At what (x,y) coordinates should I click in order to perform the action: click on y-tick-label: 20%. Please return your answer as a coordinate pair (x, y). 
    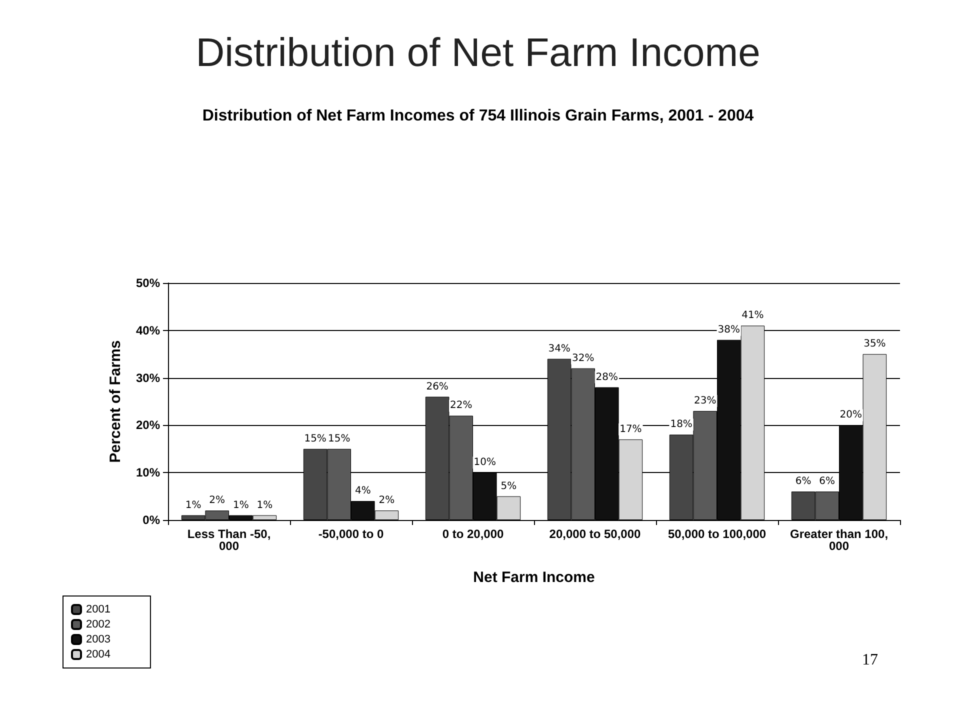
    Looking at the image, I should click on (148, 425).